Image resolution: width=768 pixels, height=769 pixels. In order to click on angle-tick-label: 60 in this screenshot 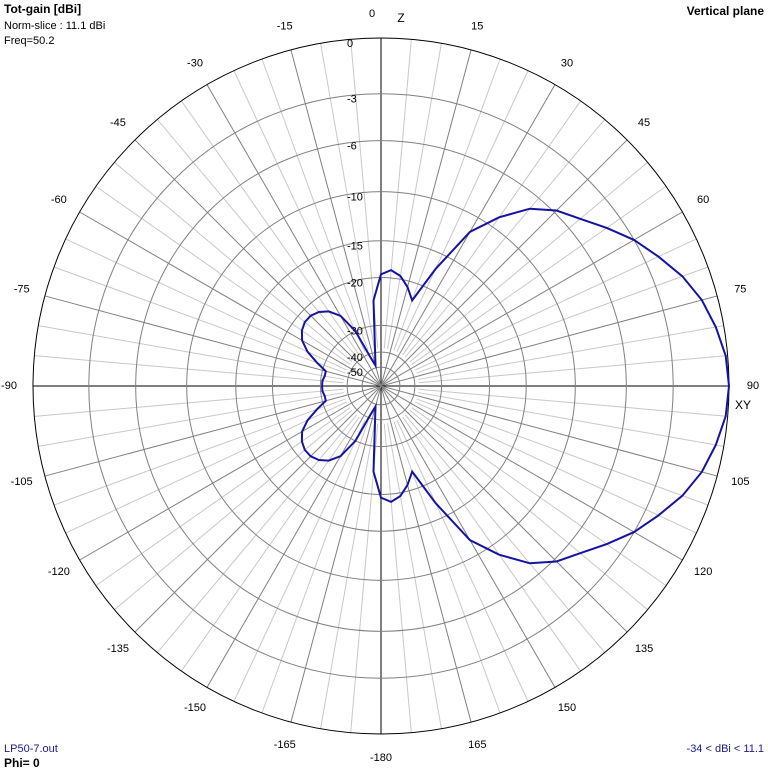, I will do `click(703, 200)`.